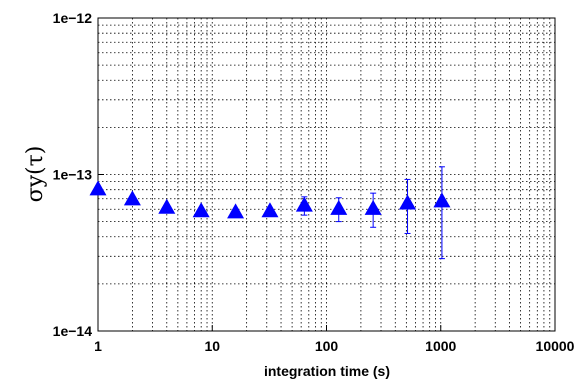  Describe the element at coordinates (73, 331) in the screenshot. I see `y-tick-label: 1e−14` at that location.